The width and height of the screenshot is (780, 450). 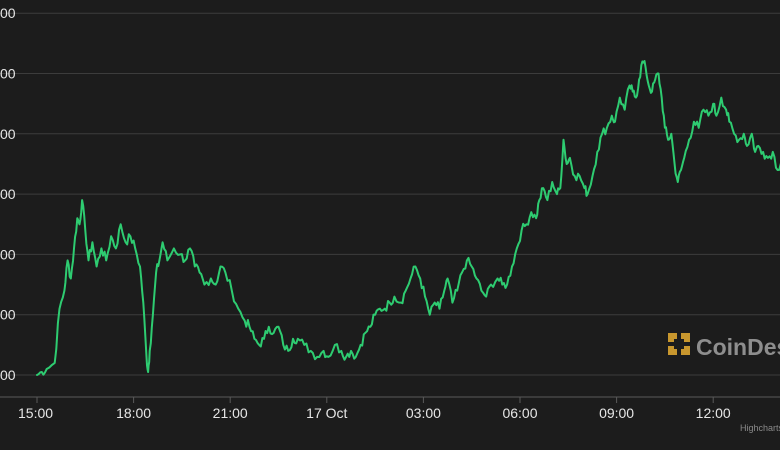 What do you see at coordinates (616, 413) in the screenshot?
I see `x-tick-label: 09:00` at bounding box center [616, 413].